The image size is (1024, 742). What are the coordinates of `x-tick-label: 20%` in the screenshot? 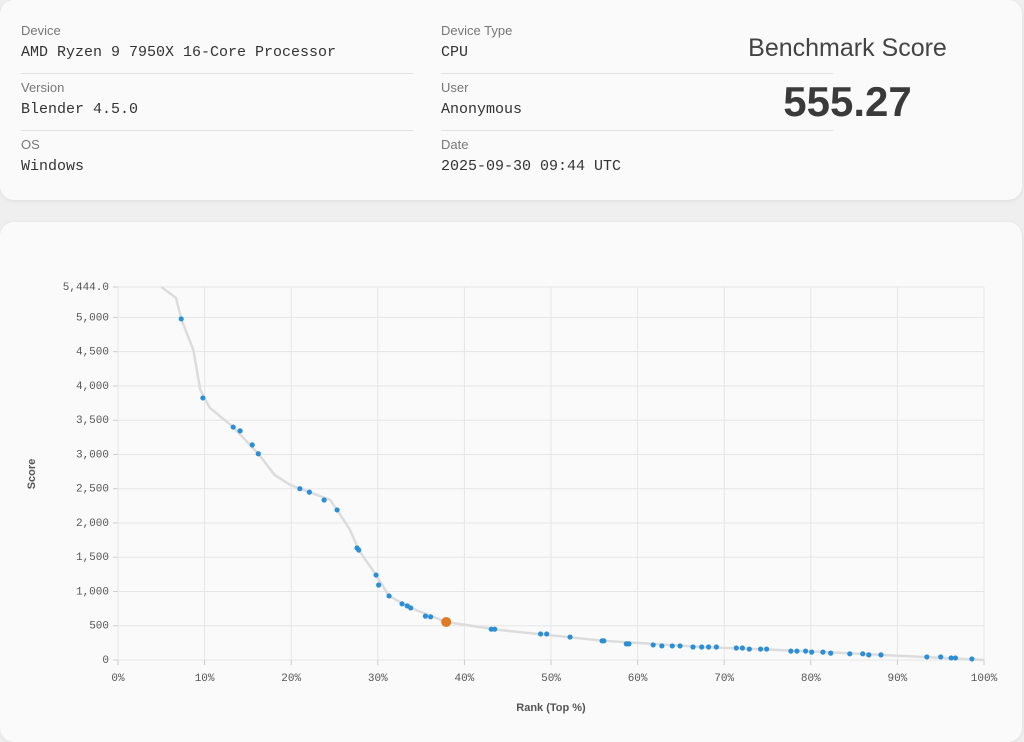 It's located at (291, 679).